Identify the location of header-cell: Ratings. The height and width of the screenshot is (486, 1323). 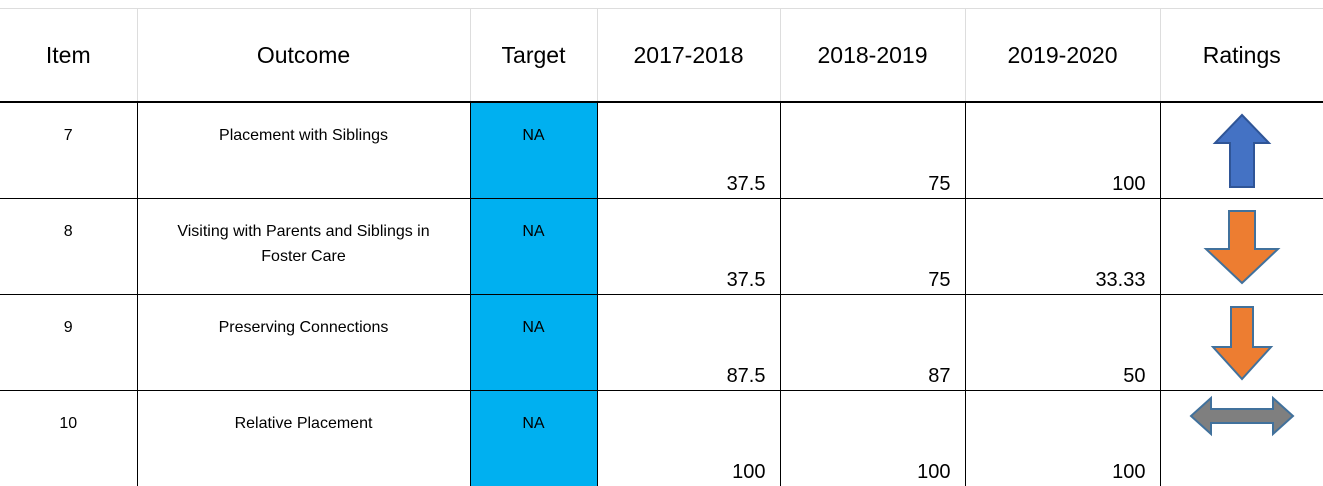
(1241, 56).